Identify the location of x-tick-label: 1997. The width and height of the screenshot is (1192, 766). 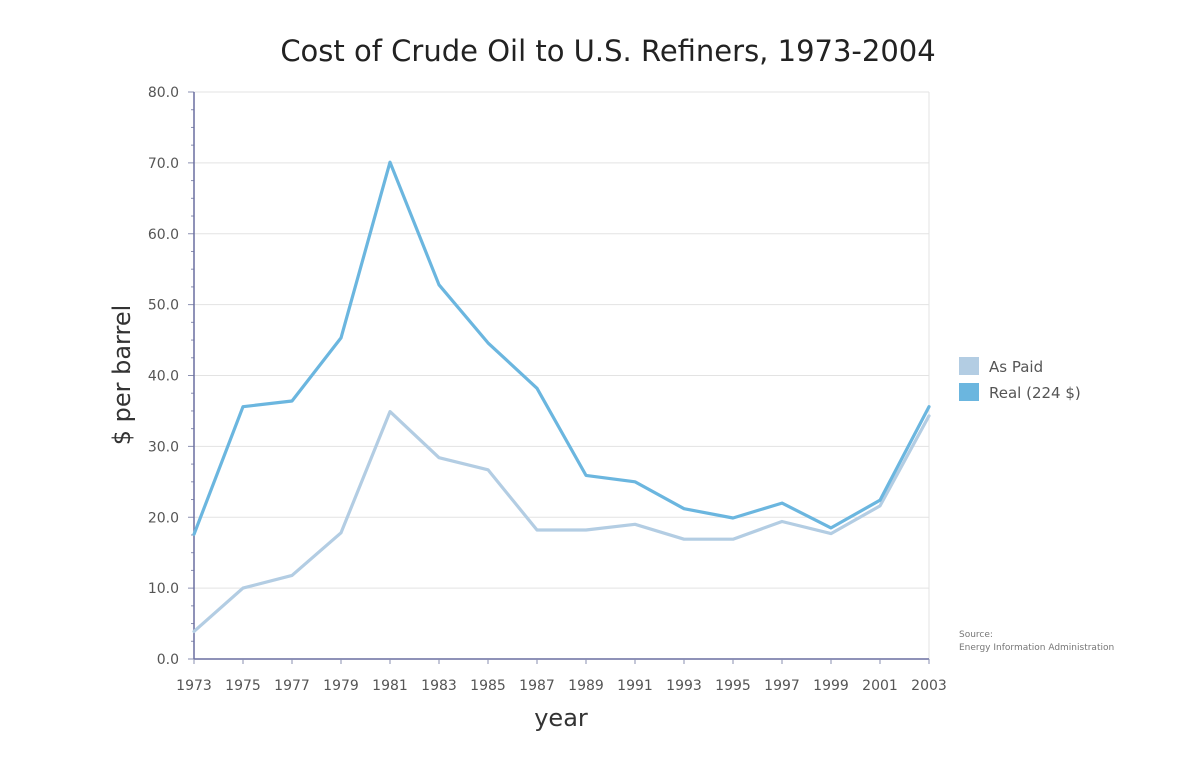
(782, 686).